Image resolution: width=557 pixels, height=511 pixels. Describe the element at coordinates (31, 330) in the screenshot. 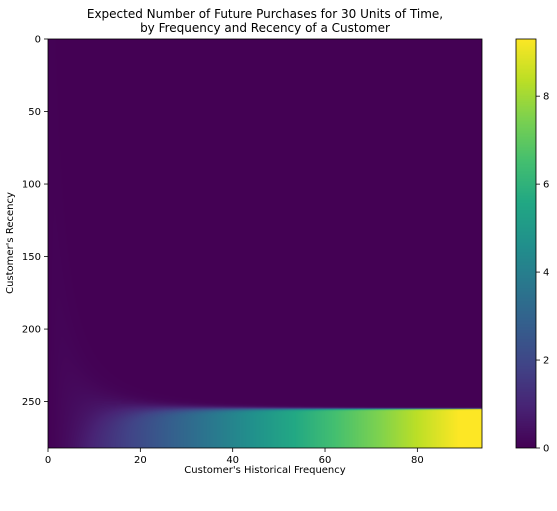

I see `y-tick-label: 200` at that location.